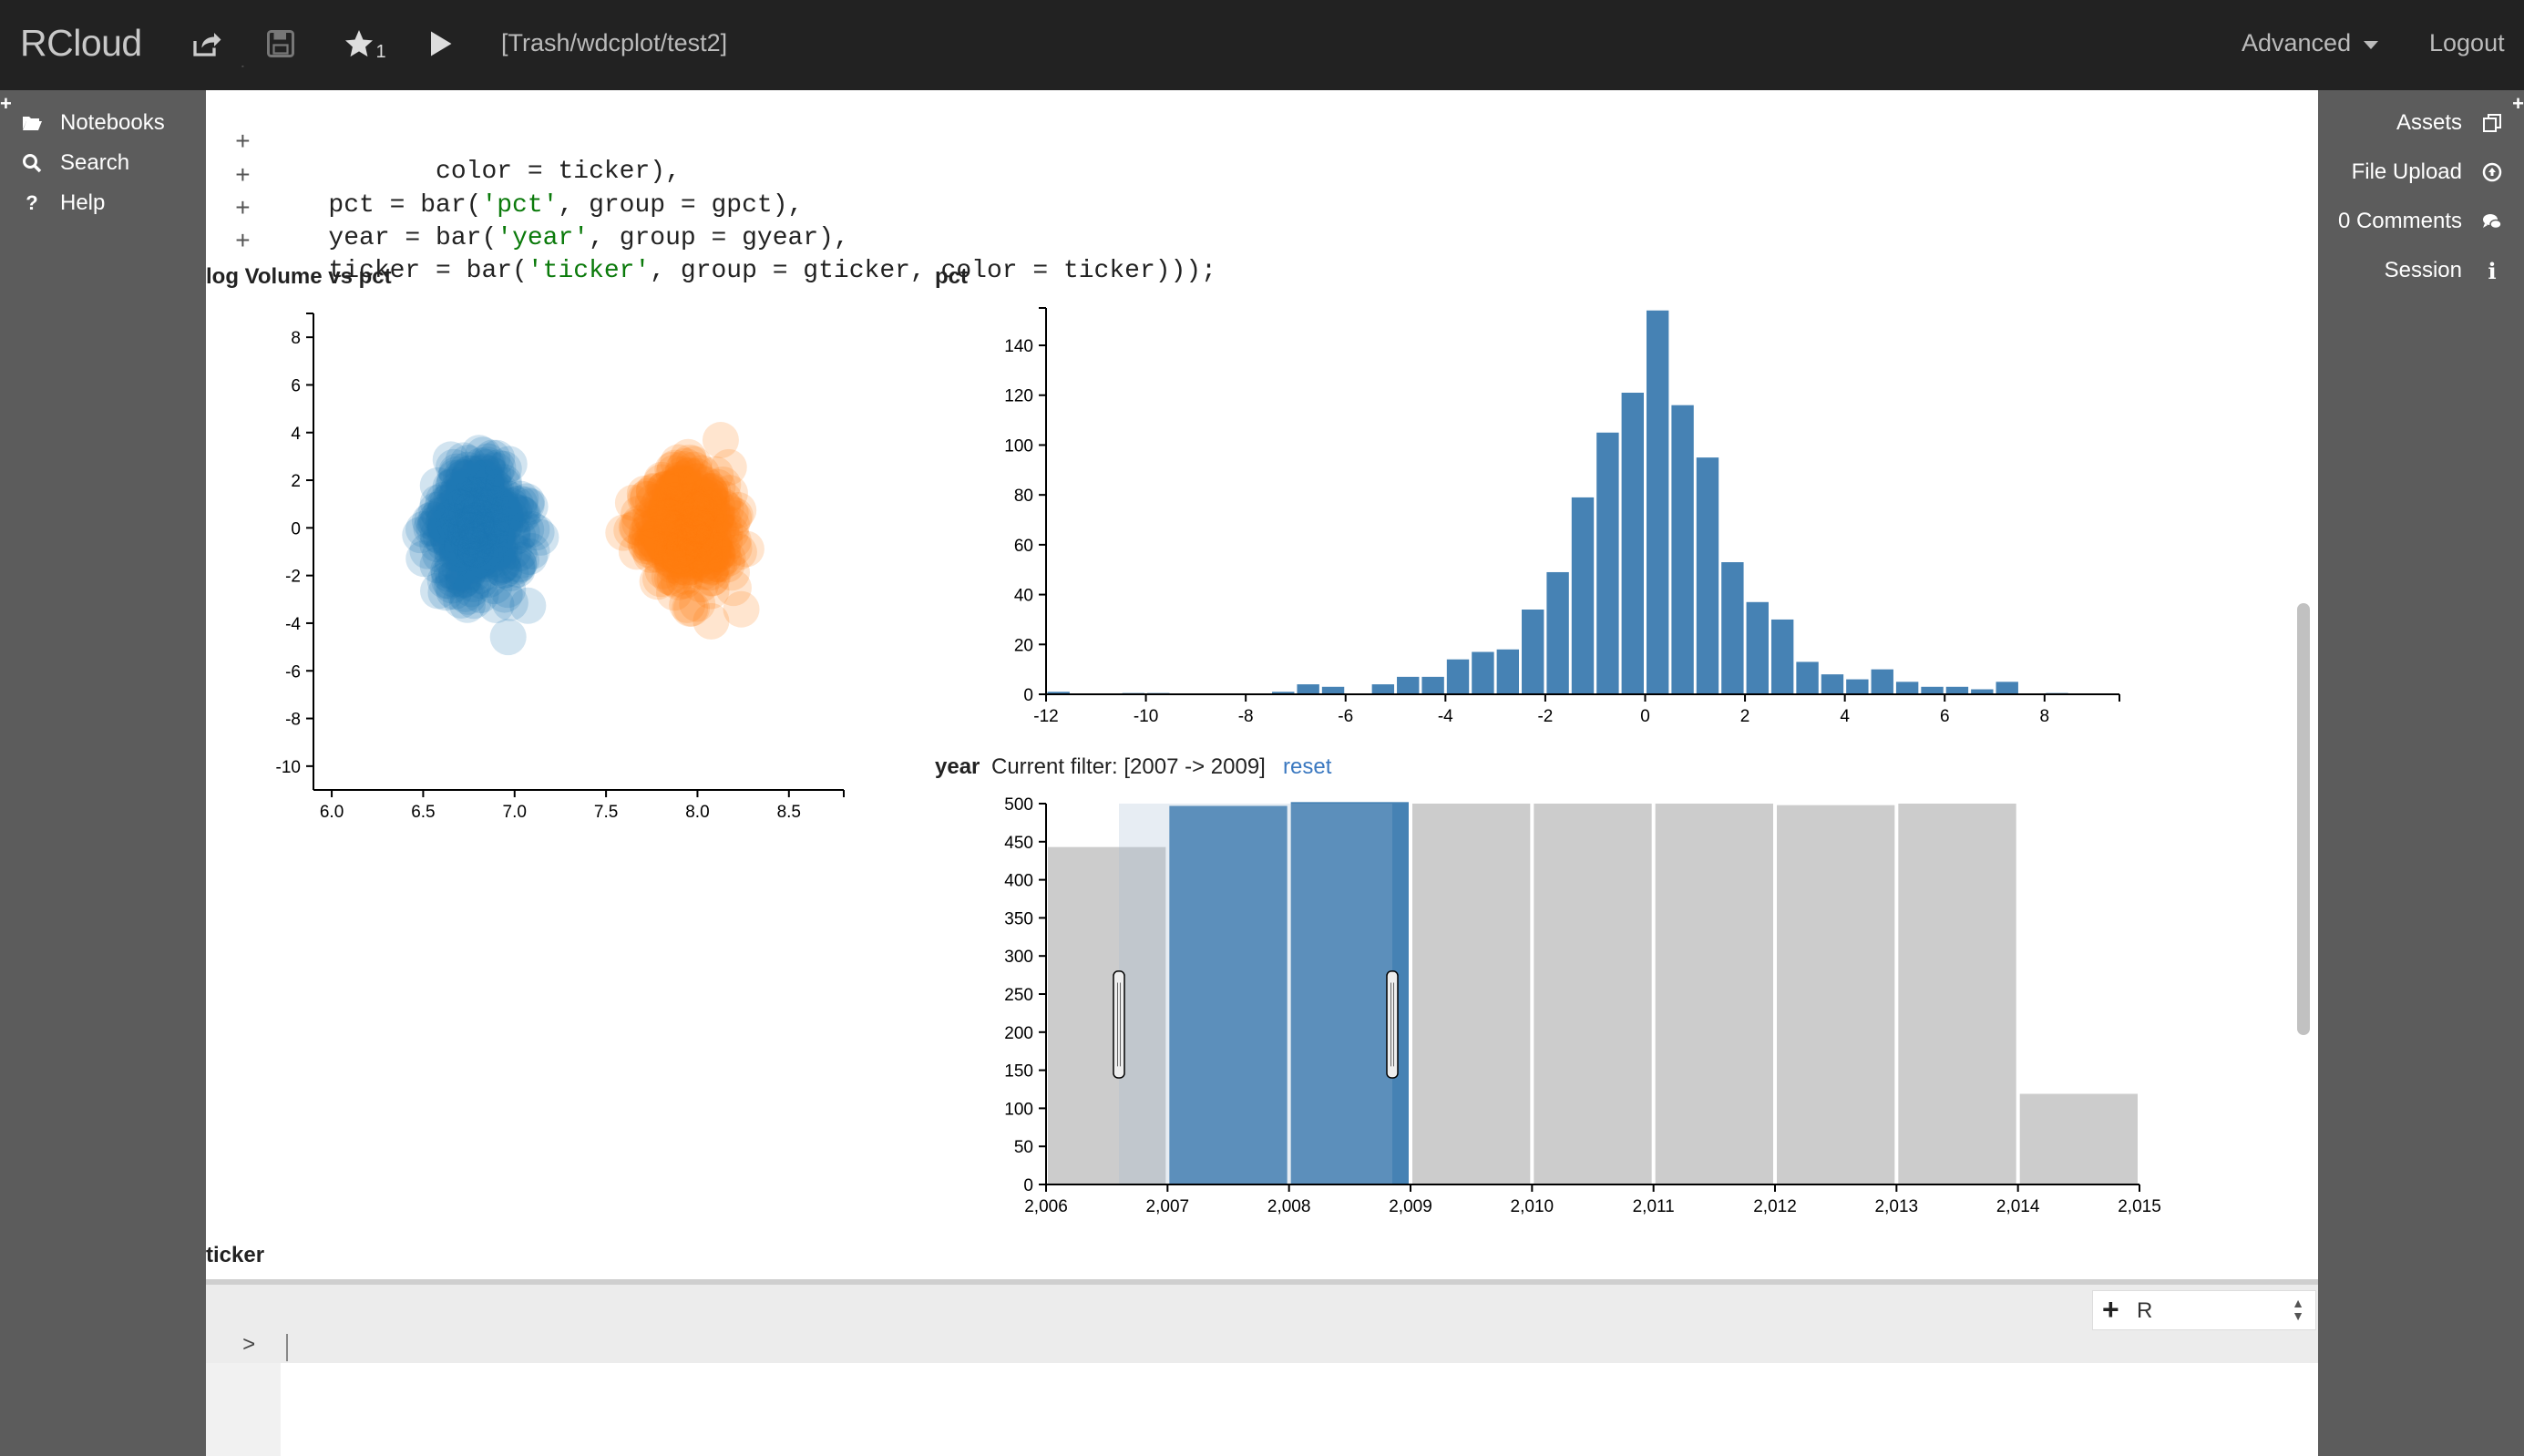  Describe the element at coordinates (2310, 43) in the screenshot. I see `advanced-menu: Advanced` at that location.